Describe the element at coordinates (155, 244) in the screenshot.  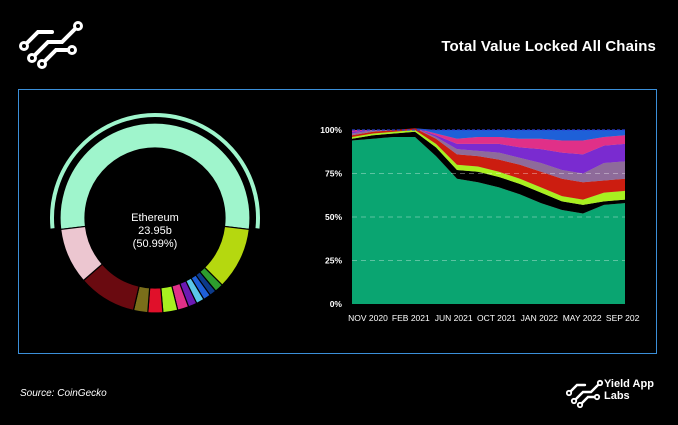
I see `donut-center-pct: (50.99%)` at that location.